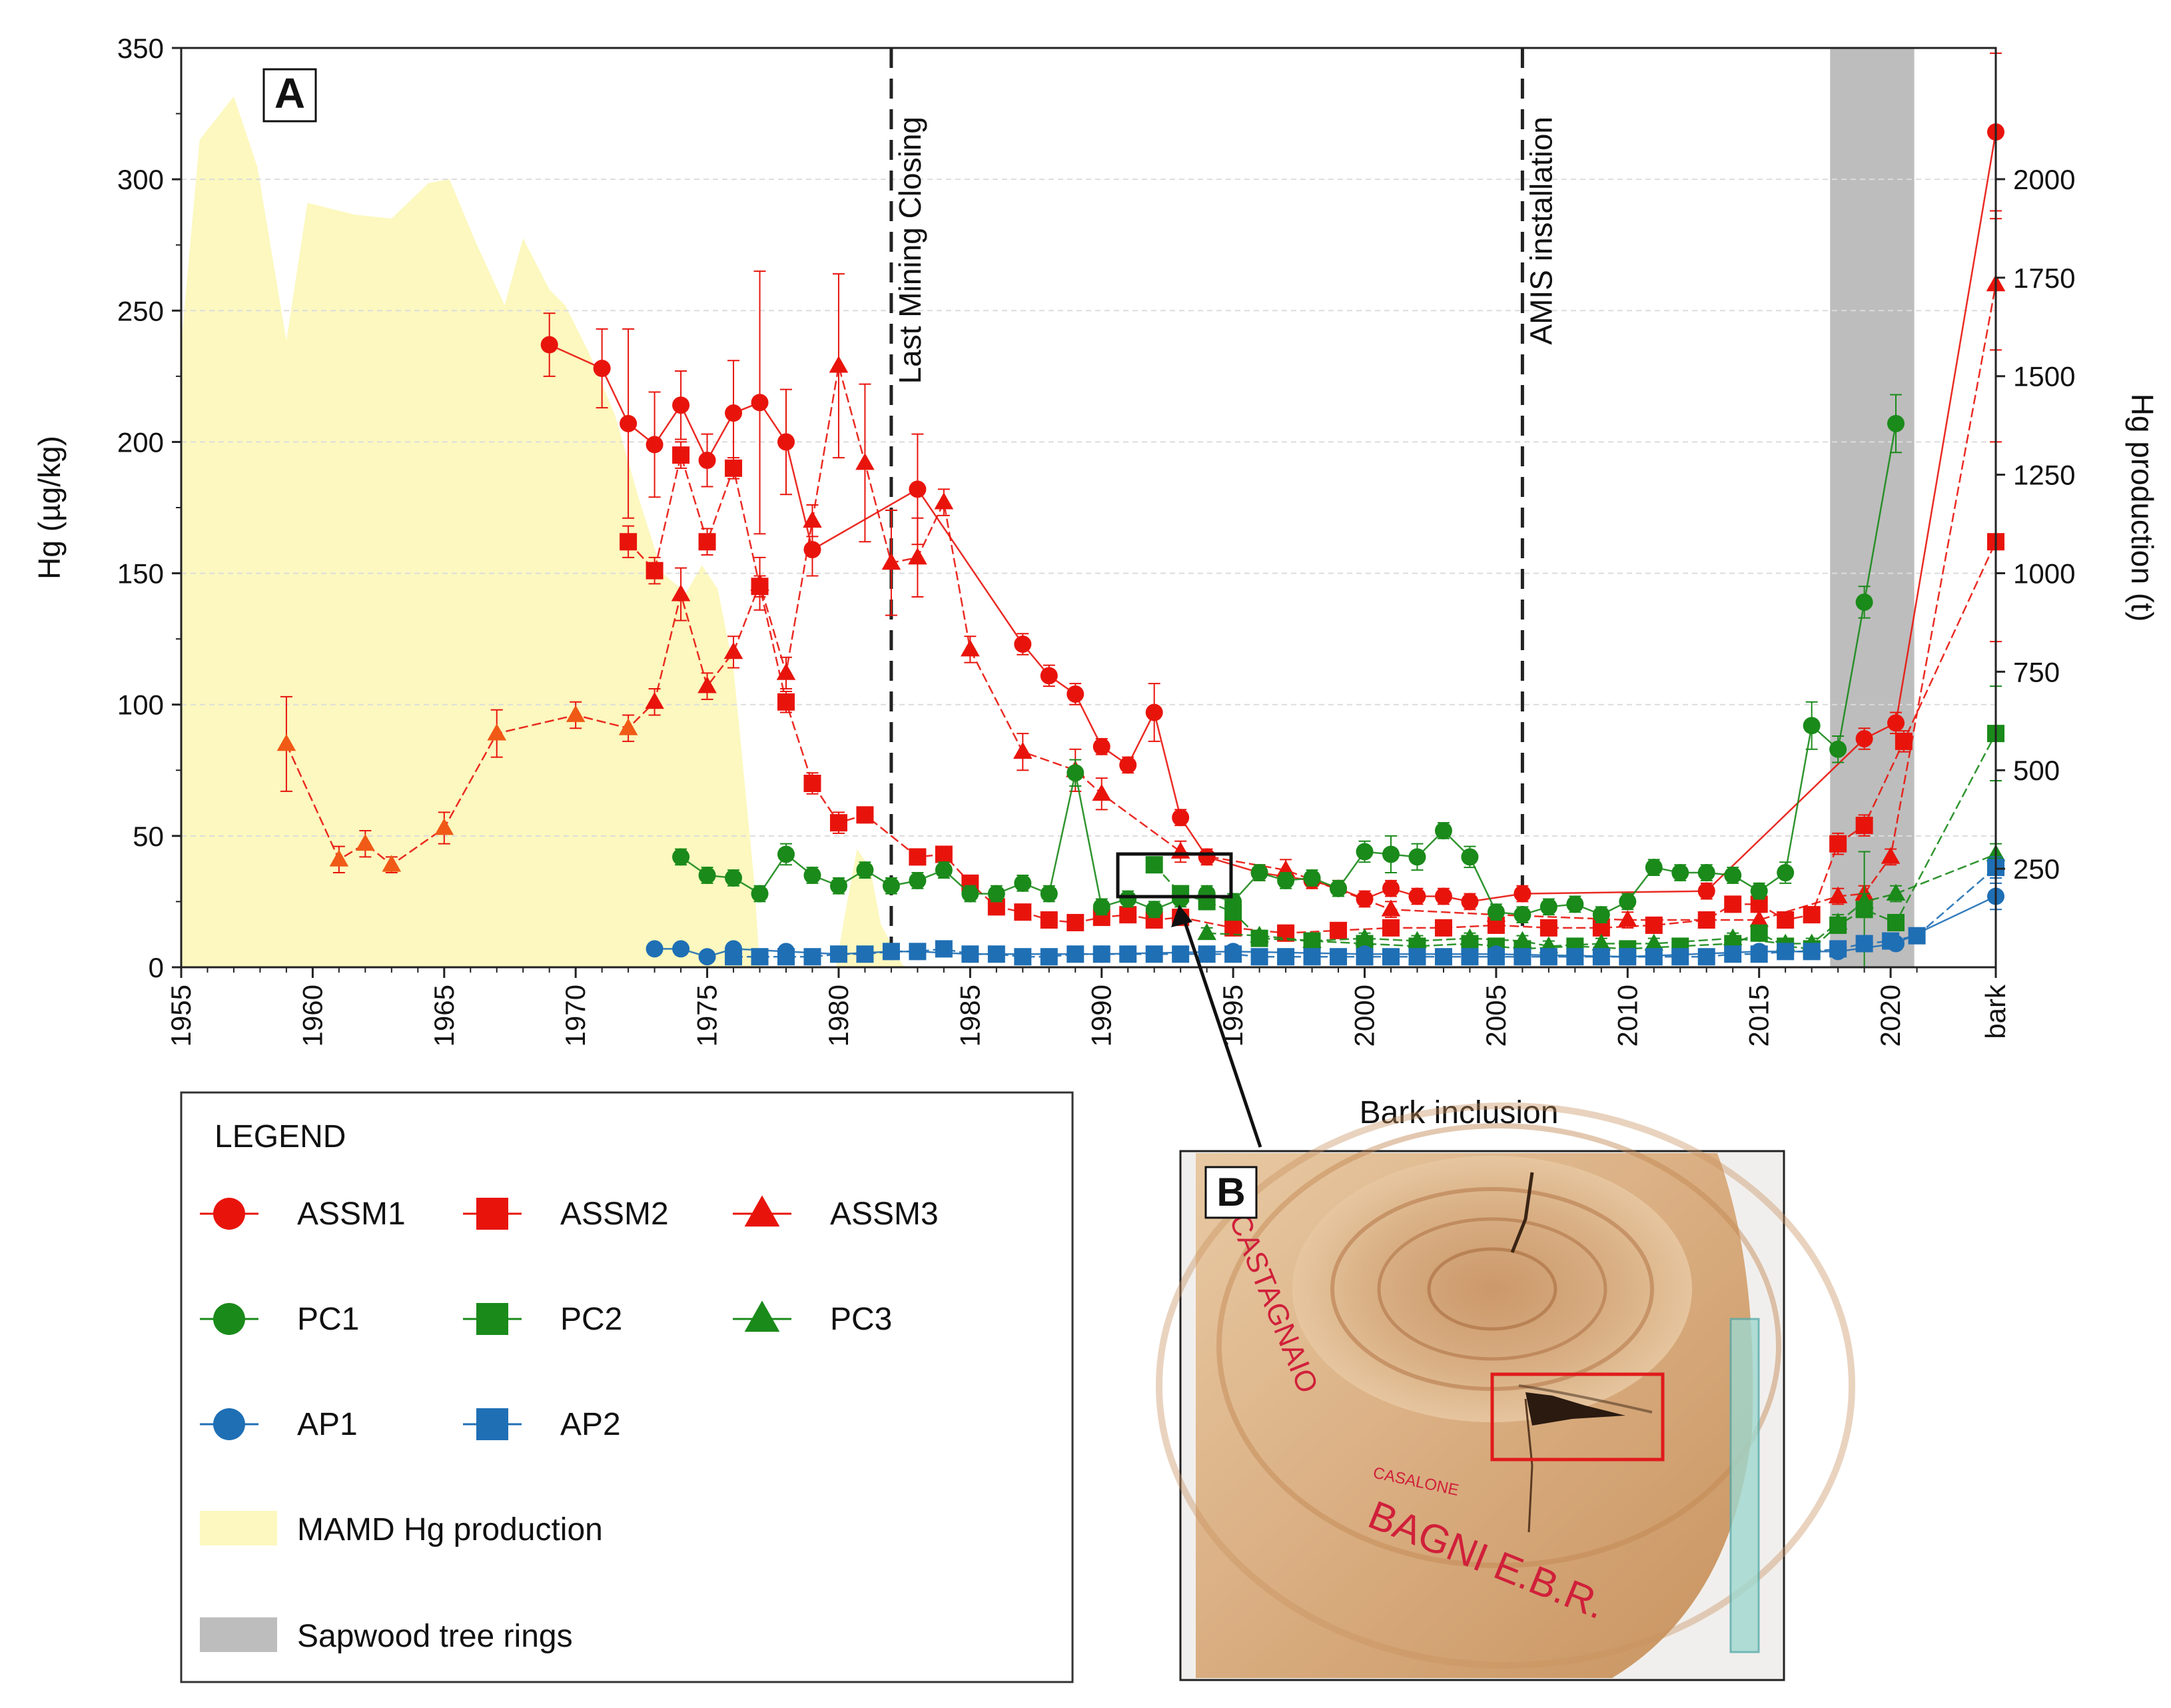 Image resolution: width=2171 pixels, height=1708 pixels. Describe the element at coordinates (2044, 179) in the screenshot. I see `y2-tick-label: 2000` at that location.